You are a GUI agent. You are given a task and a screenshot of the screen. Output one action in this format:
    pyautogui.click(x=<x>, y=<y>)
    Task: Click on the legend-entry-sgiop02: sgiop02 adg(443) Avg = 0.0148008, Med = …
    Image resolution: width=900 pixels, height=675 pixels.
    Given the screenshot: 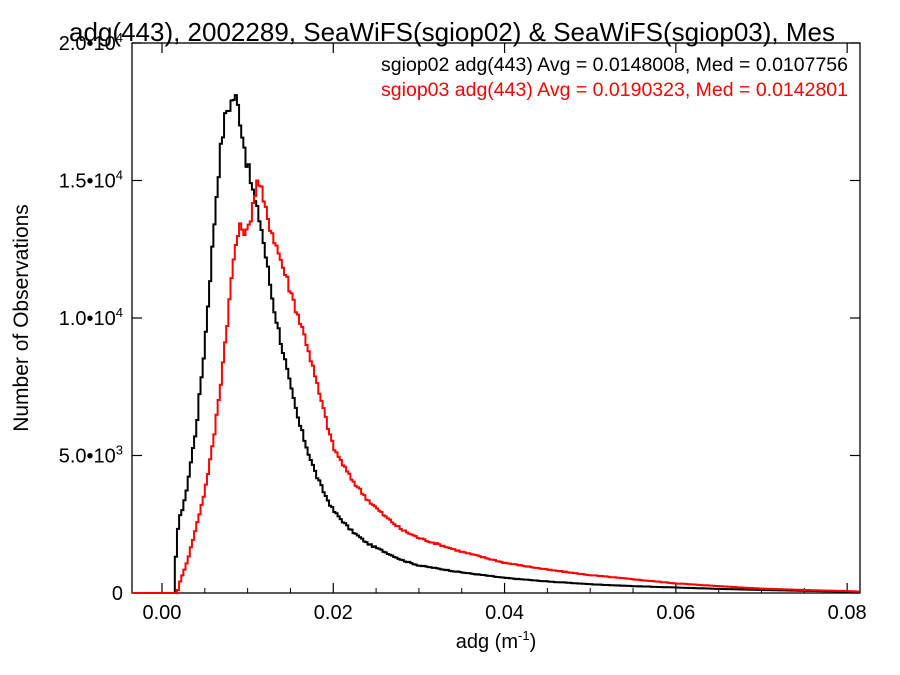 What is the action you would take?
    pyautogui.click(x=614, y=65)
    